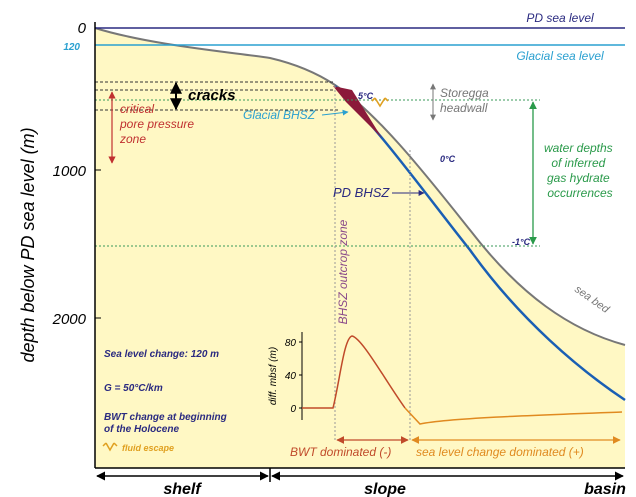  What do you see at coordinates (357, 112) in the screenshot?
I see `hydrate-wedge` at bounding box center [357, 112].